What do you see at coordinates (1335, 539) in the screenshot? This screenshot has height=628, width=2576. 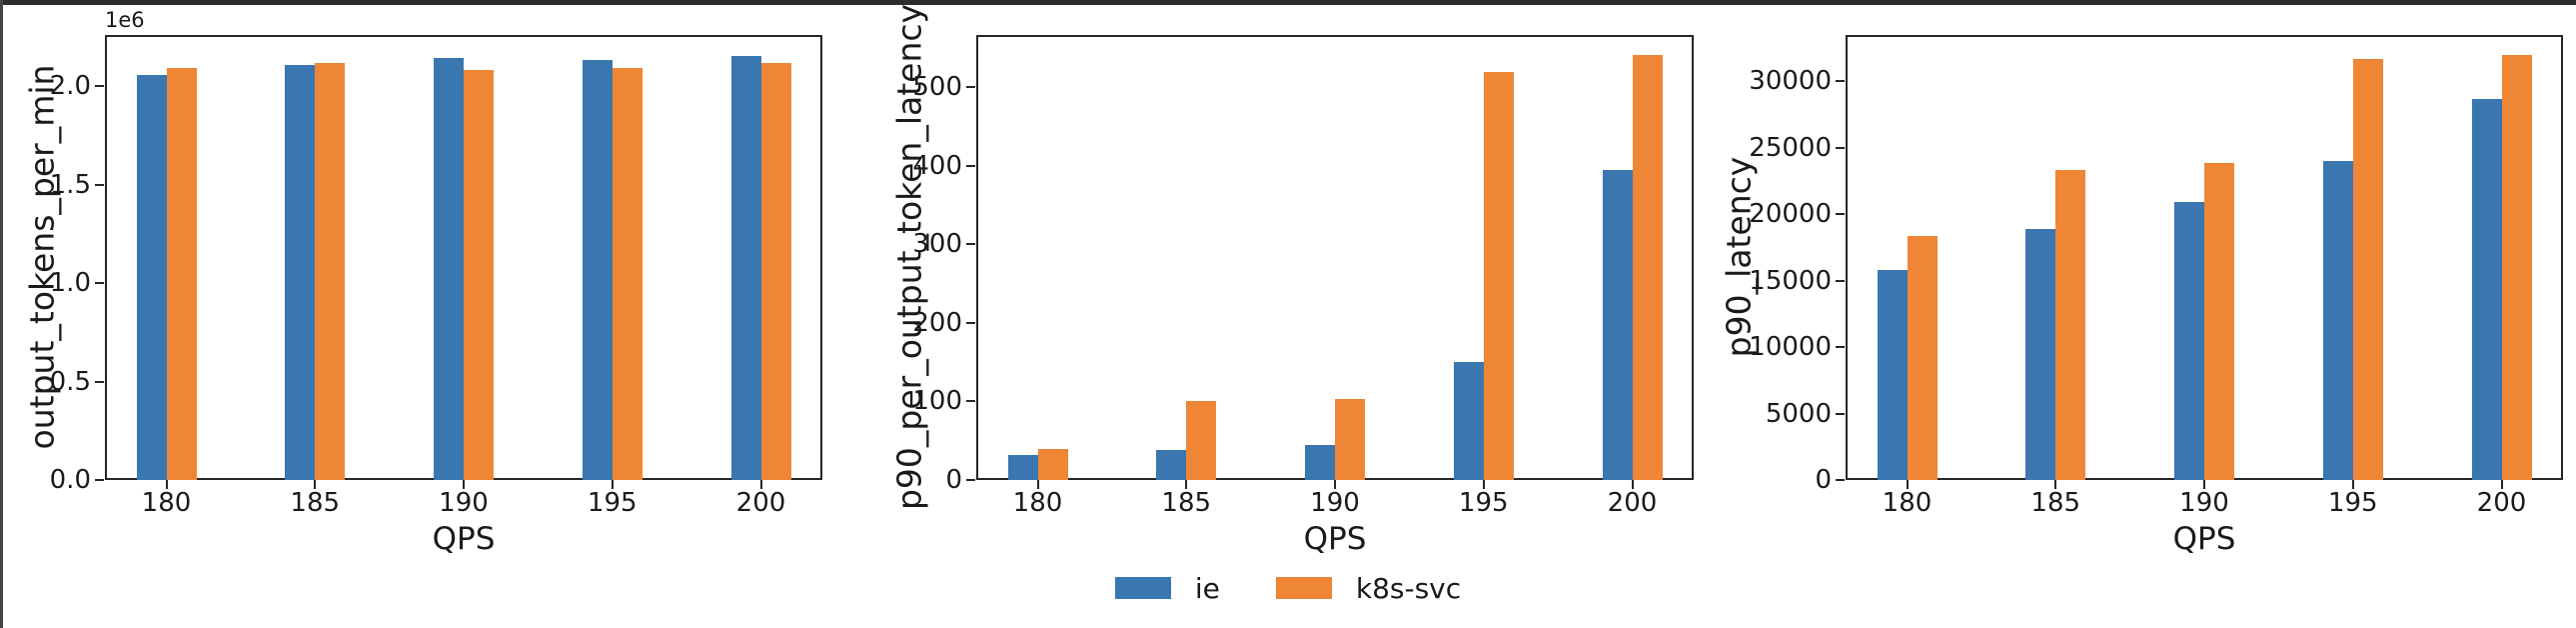 I see `x-axis-label-qps-2: QPS` at bounding box center [1335, 539].